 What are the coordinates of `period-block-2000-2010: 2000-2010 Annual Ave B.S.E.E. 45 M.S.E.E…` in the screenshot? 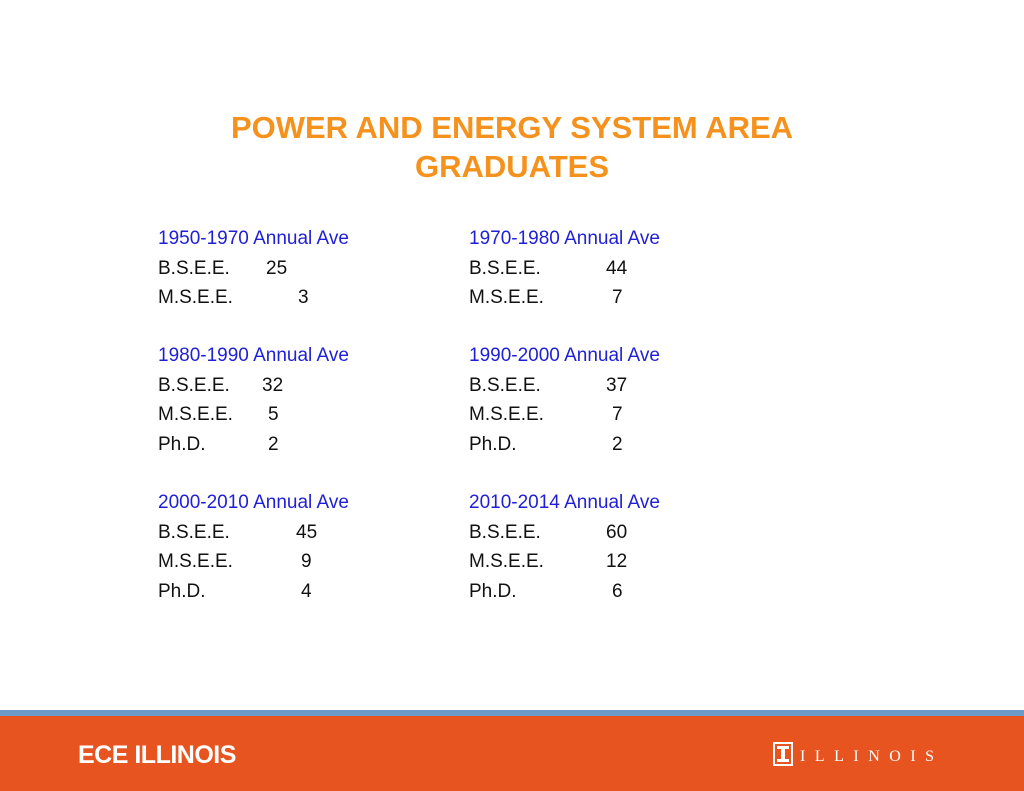 It's located at (308, 547).